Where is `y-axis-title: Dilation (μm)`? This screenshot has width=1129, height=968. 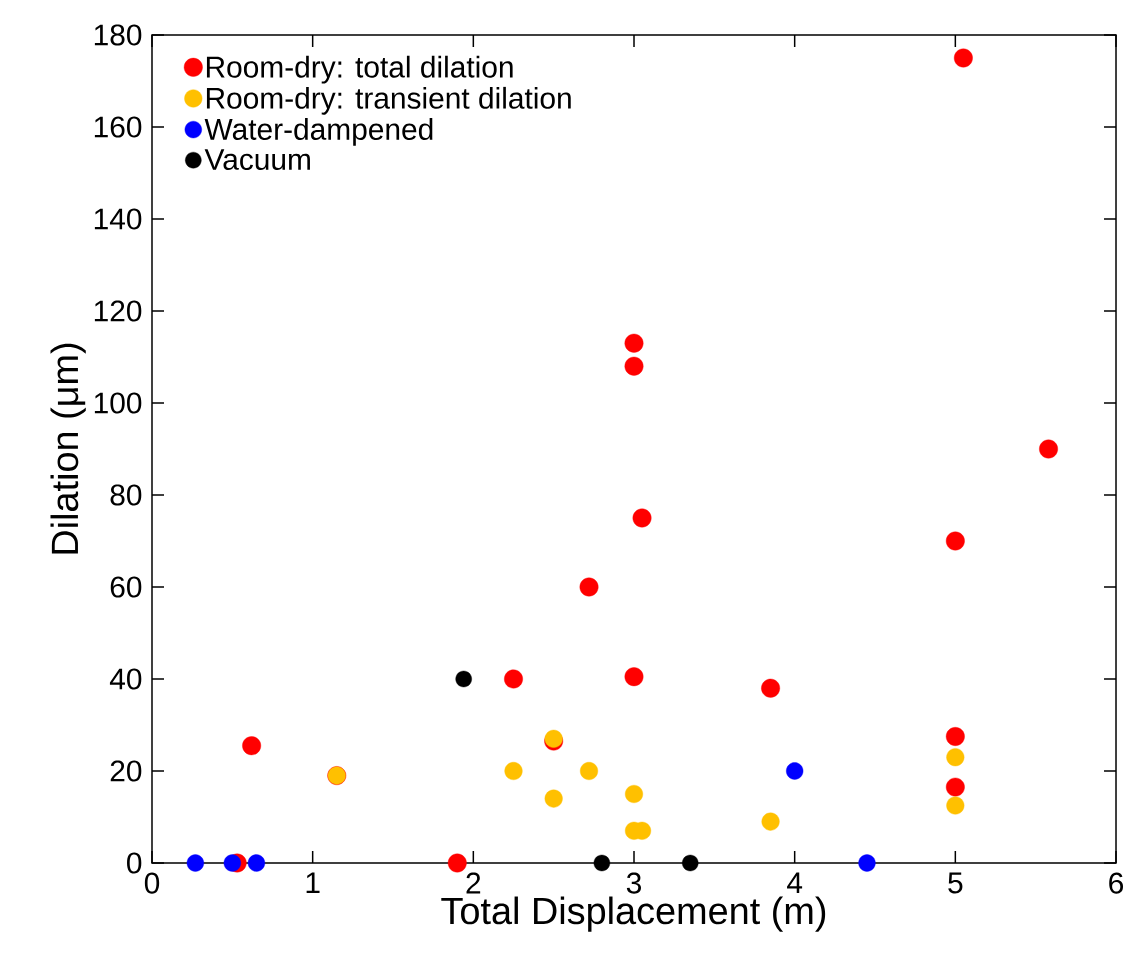
y-axis-title: Dilation (μm) is located at coordinates (68, 448).